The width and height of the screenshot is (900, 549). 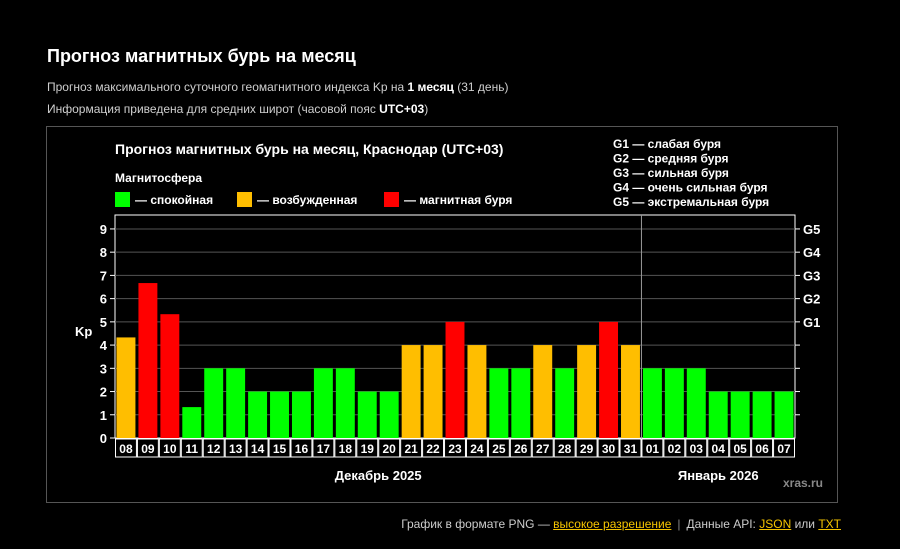 I want to click on right-tick-label-G1: G1, so click(x=811, y=322).